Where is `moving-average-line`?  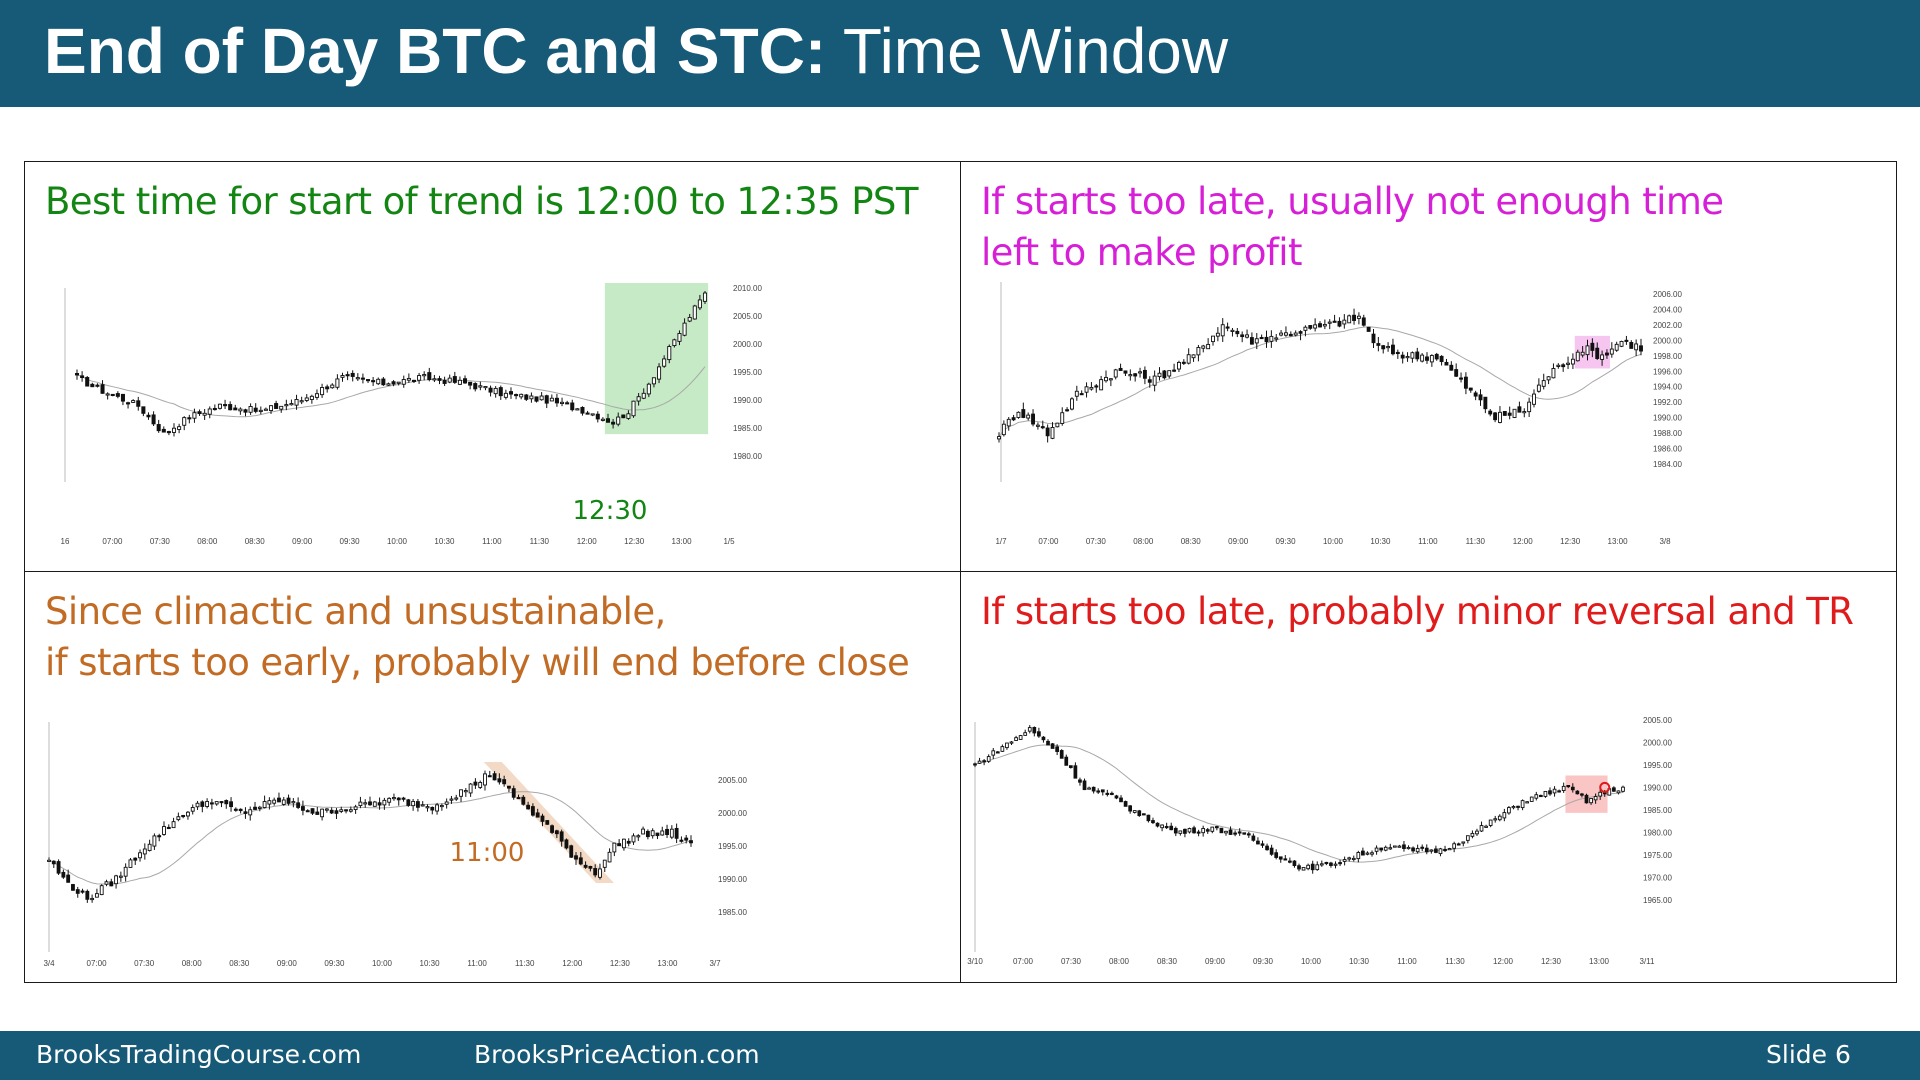
moving-average-line is located at coordinates (1299, 803).